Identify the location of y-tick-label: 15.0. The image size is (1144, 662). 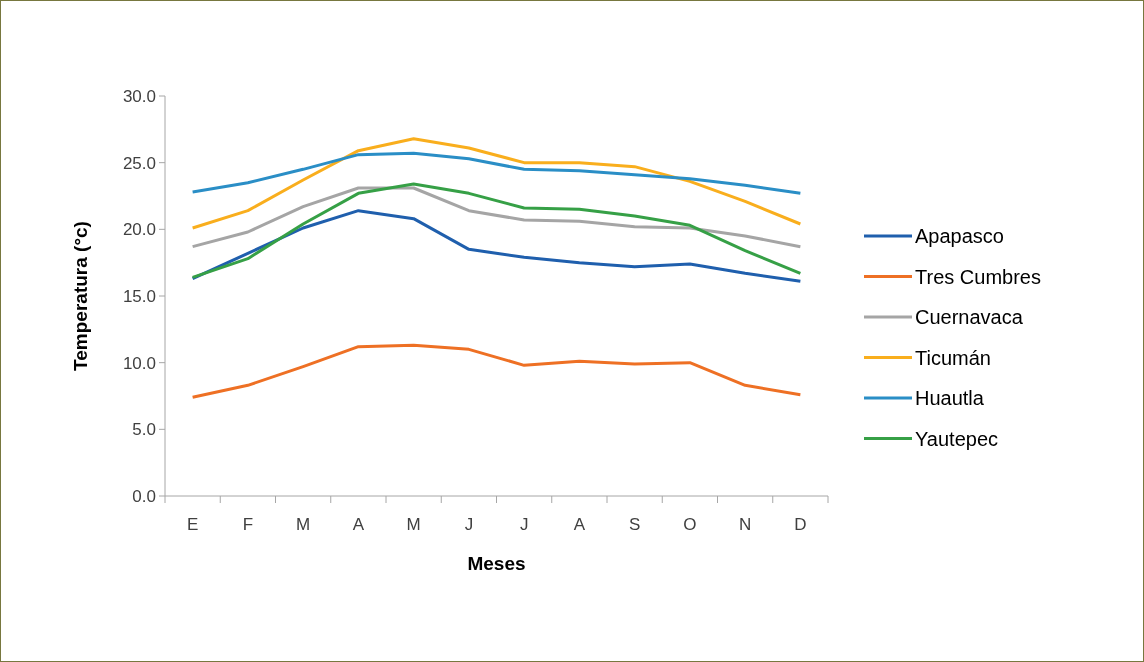
(139, 296).